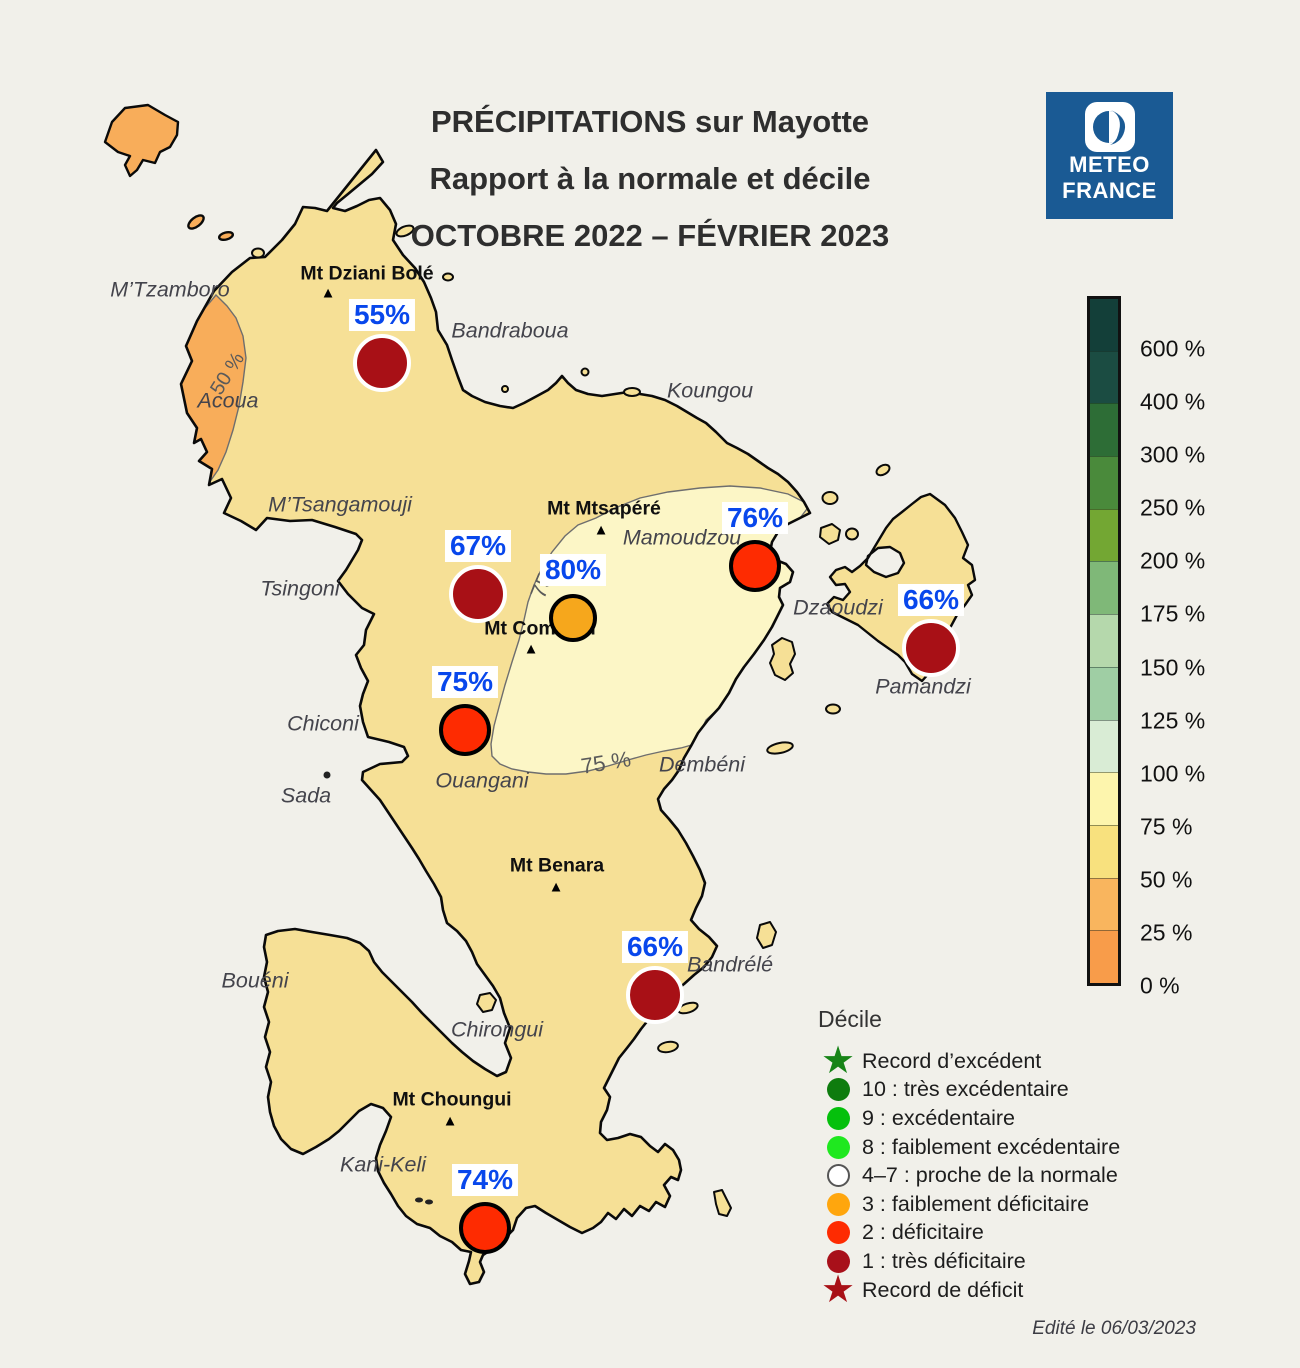  Describe the element at coordinates (478, 594) in the screenshot. I see `station-marker-combani-ouest` at that location.